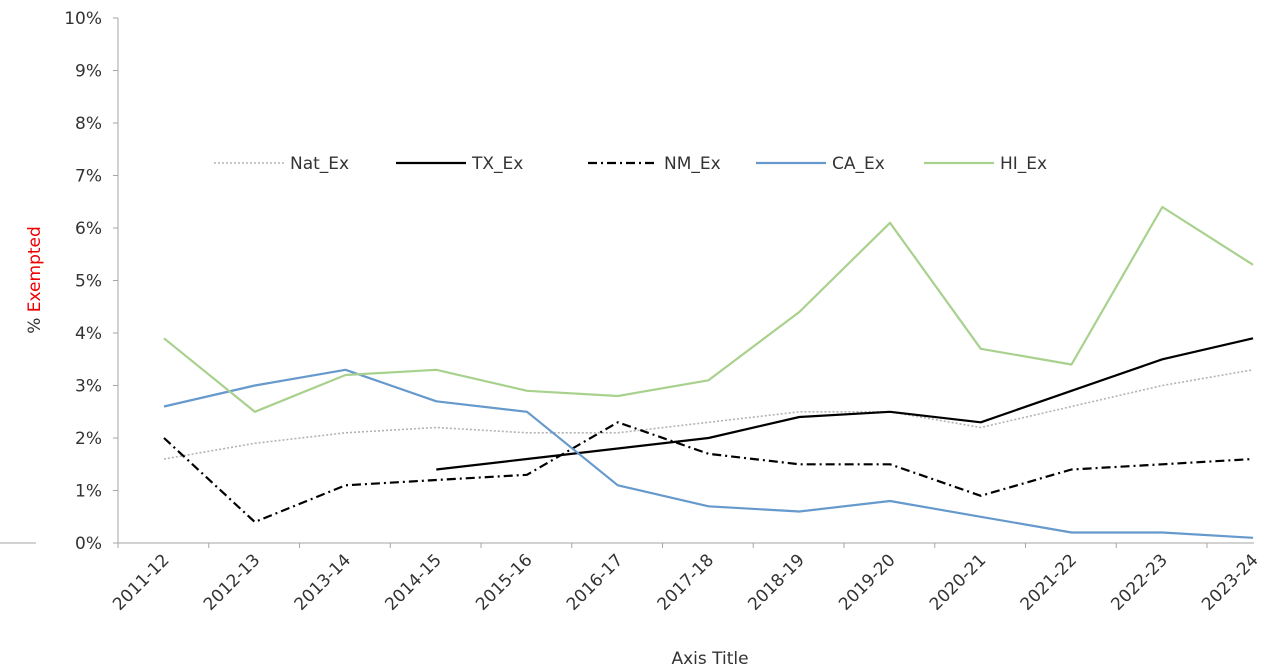 The height and width of the screenshot is (670, 1272). Describe the element at coordinates (1139, 582) in the screenshot. I see `x-tick-label: 2022-23` at that location.